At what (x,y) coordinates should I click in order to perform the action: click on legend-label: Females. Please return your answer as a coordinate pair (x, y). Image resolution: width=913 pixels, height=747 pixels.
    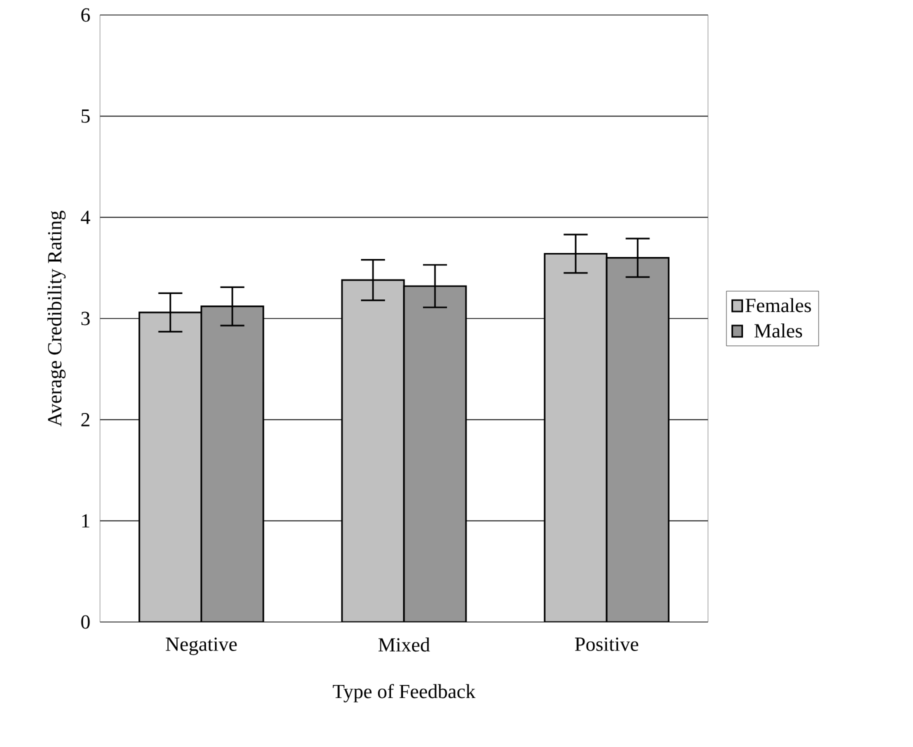
    Looking at the image, I should click on (778, 305).